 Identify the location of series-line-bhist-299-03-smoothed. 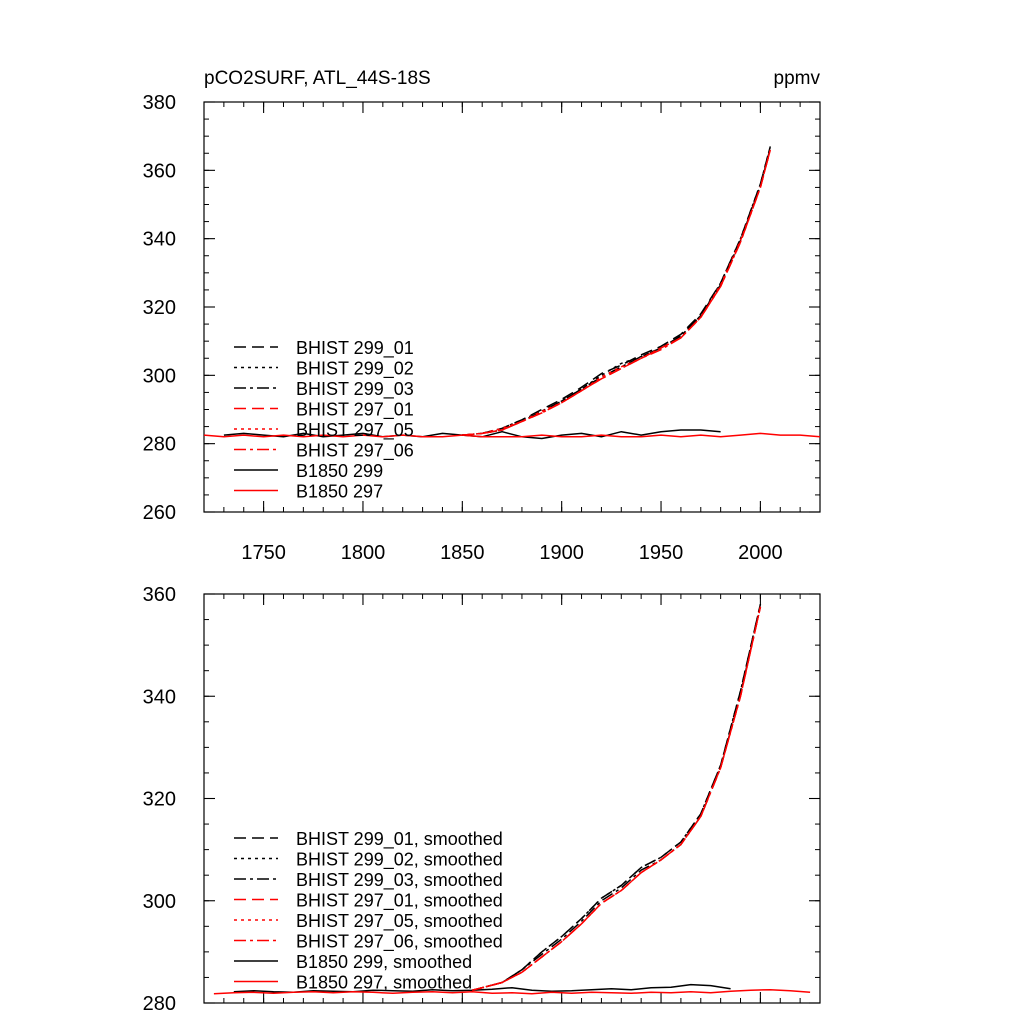
(617, 798).